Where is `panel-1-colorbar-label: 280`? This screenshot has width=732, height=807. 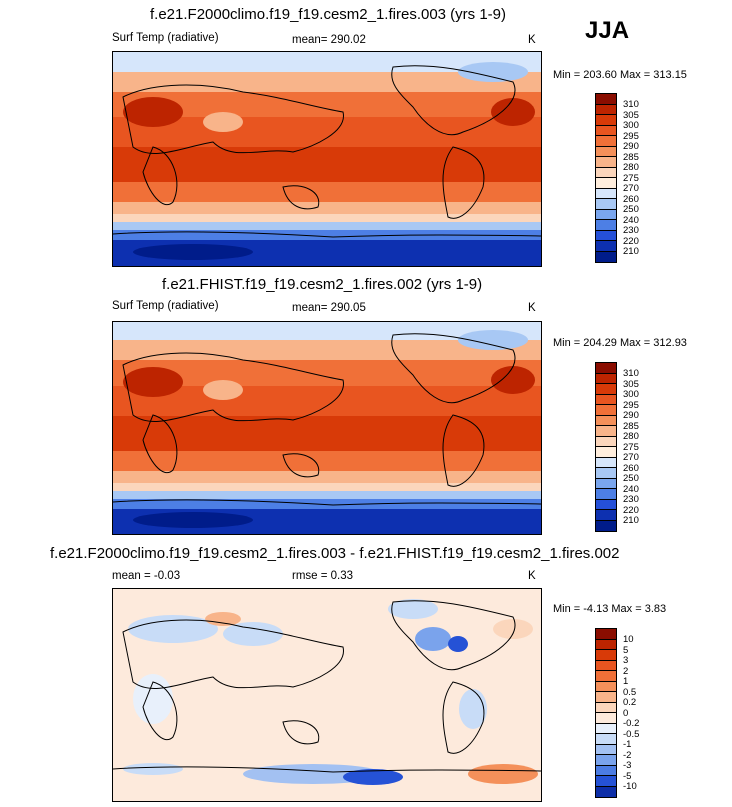 panel-1-colorbar-label: 280 is located at coordinates (631, 167).